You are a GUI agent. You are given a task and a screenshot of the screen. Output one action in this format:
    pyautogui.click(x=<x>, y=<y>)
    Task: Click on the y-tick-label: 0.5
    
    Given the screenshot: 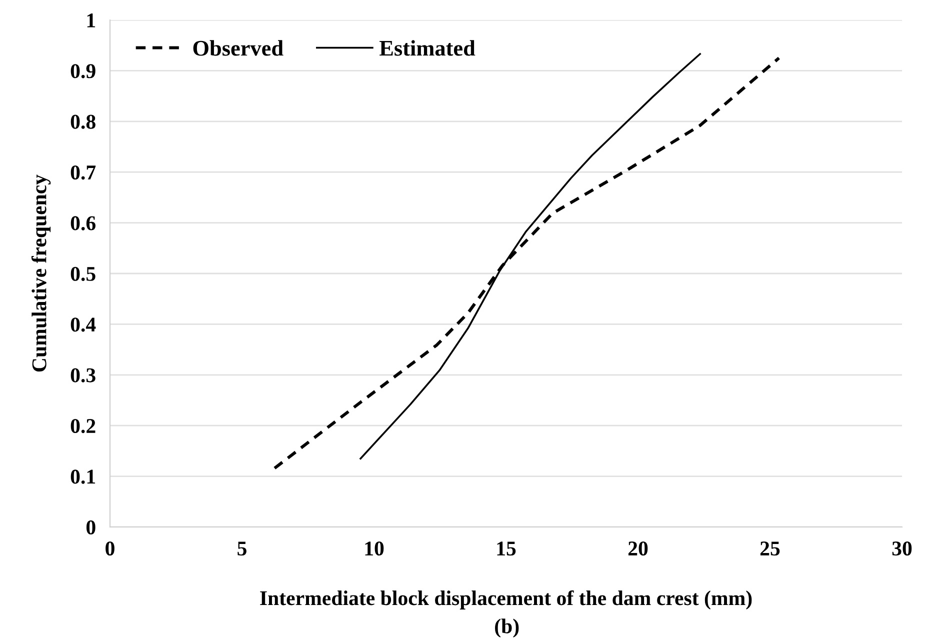 What is the action you would take?
    pyautogui.click(x=83, y=274)
    